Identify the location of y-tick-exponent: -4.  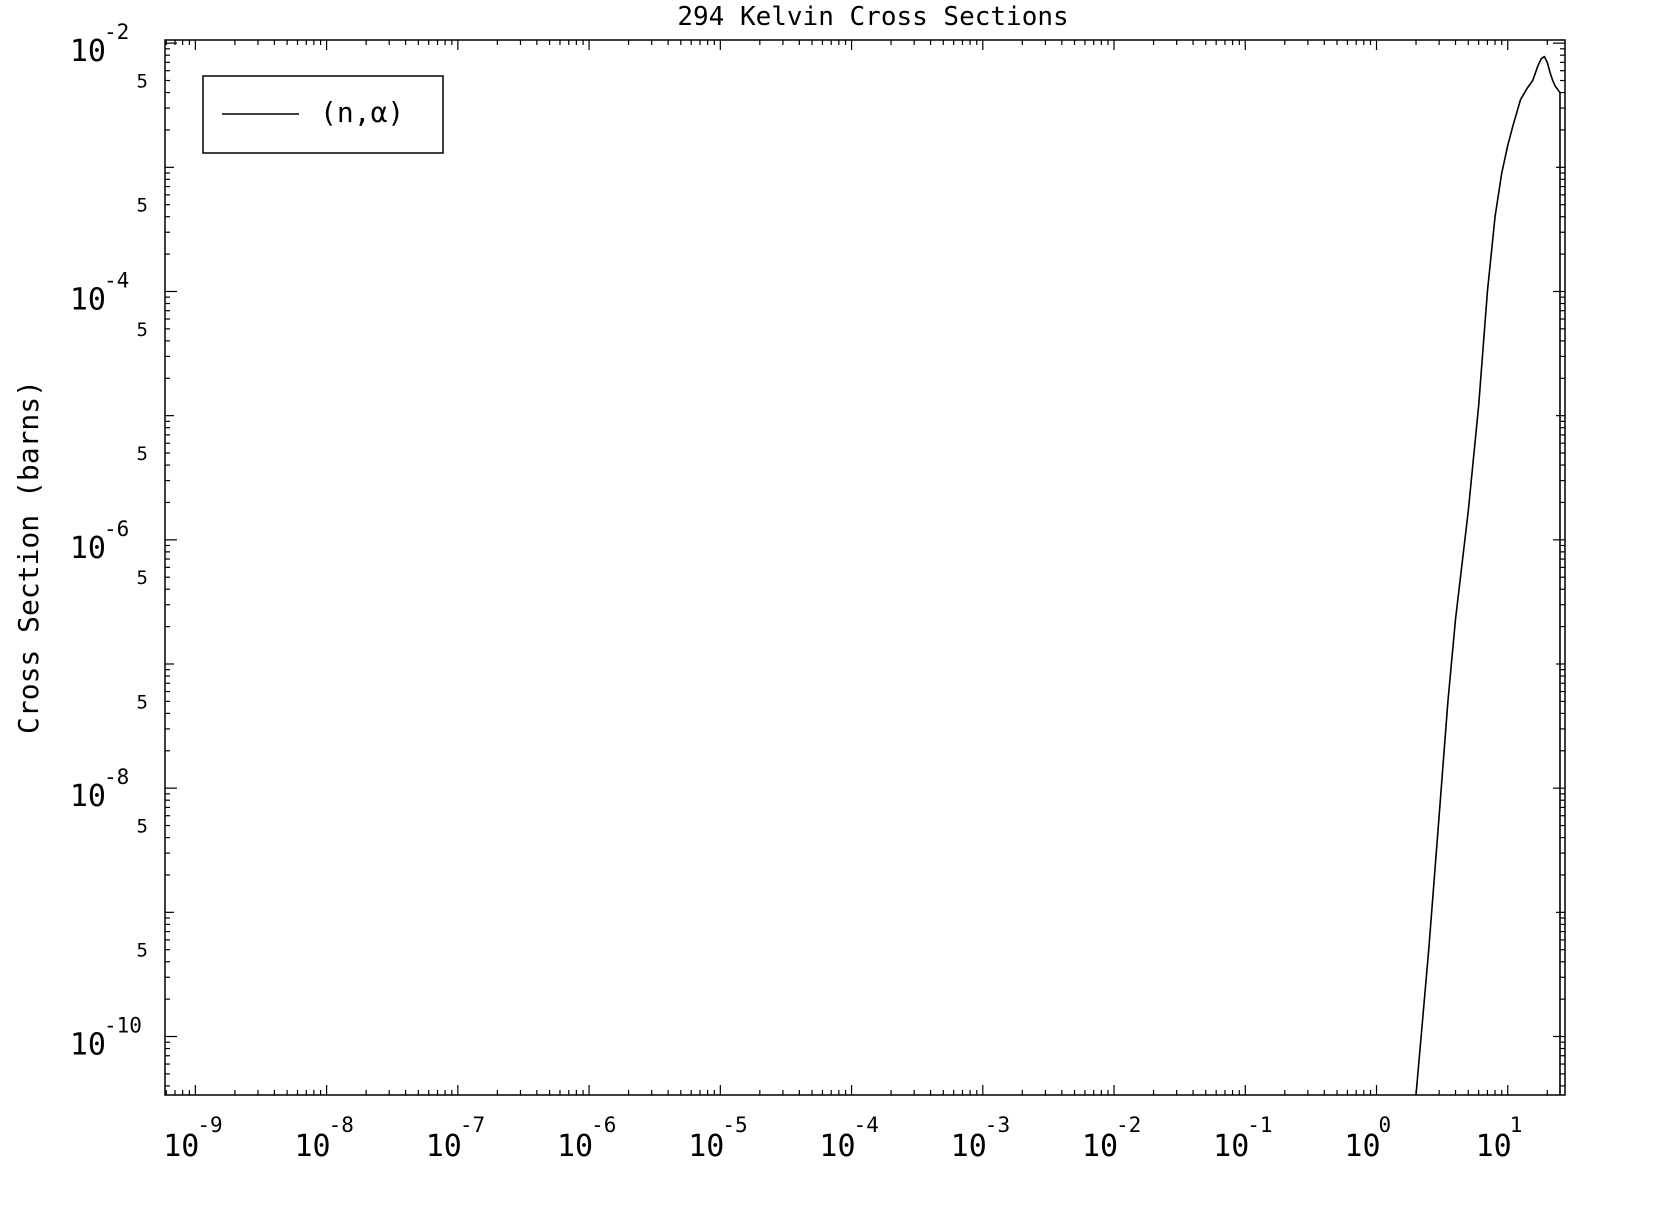
(116, 280).